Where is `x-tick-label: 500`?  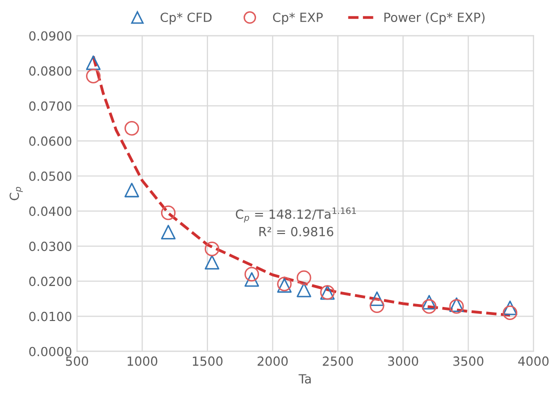
x-tick-label: 500 is located at coordinates (77, 361).